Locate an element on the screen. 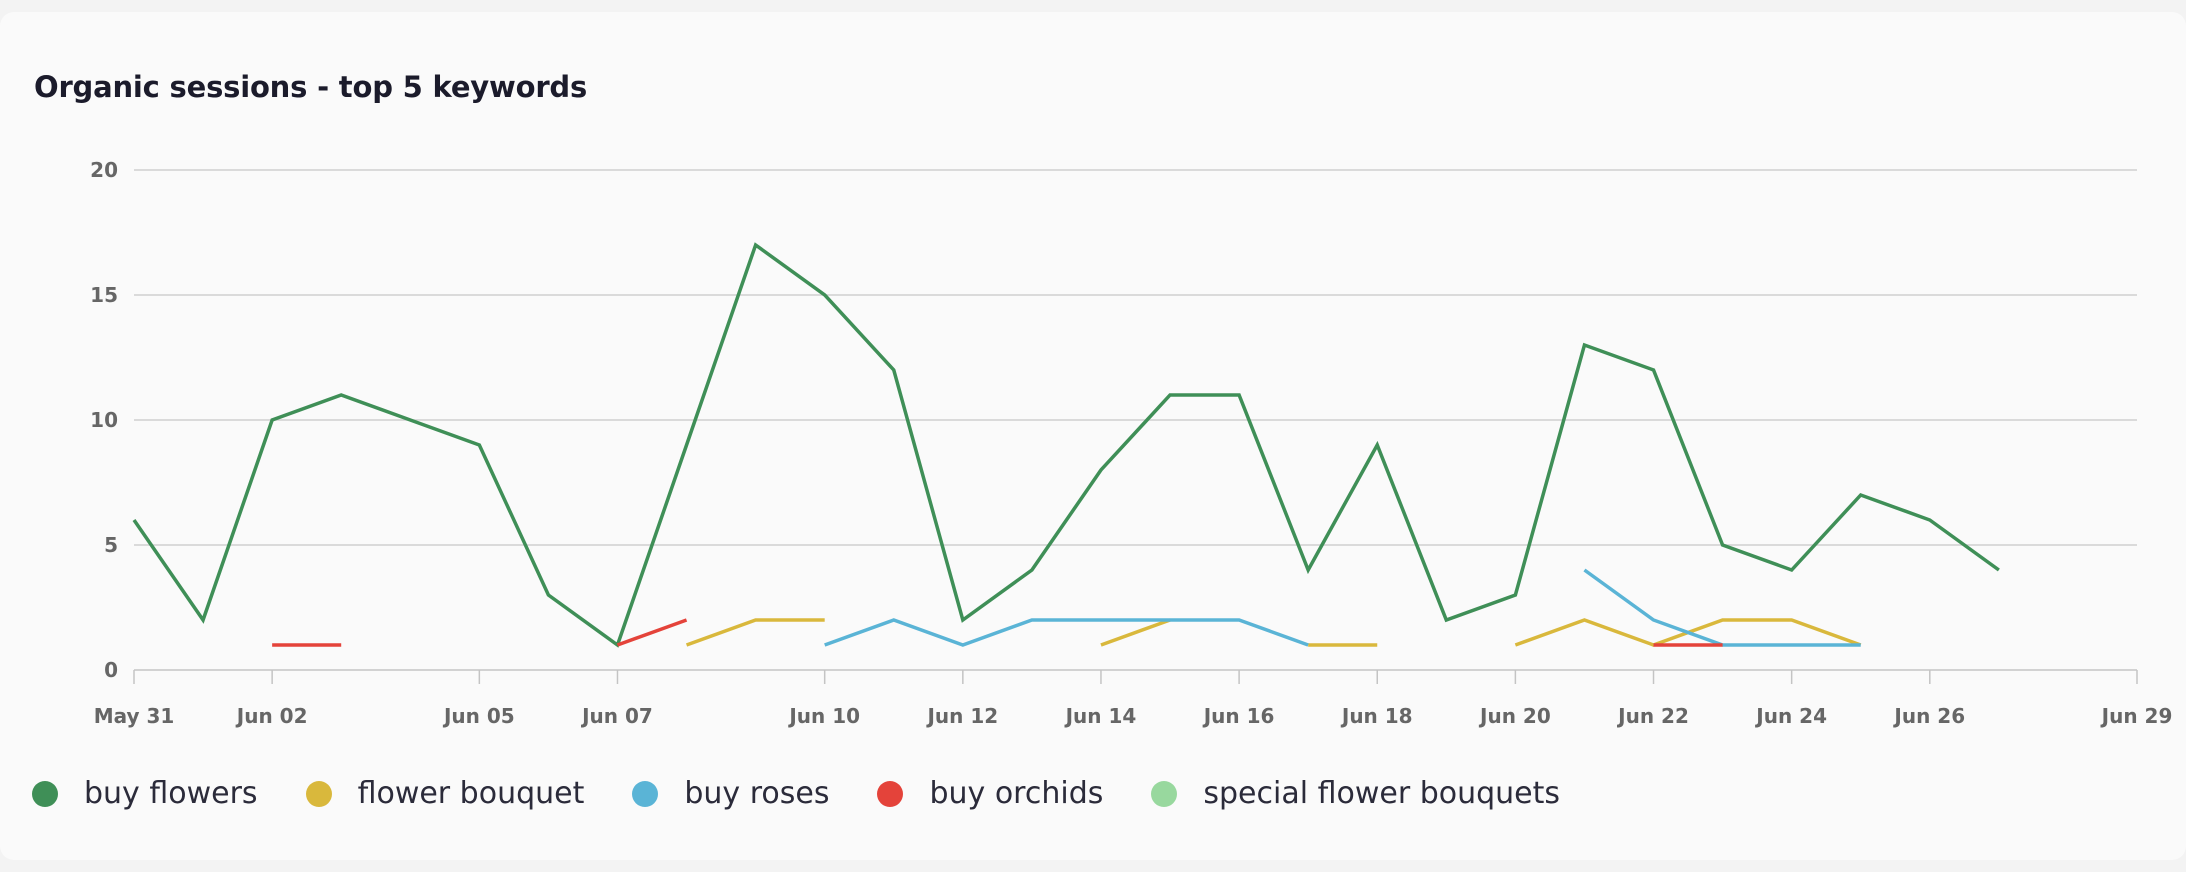  x-tick-label: May 31 is located at coordinates (134, 716).